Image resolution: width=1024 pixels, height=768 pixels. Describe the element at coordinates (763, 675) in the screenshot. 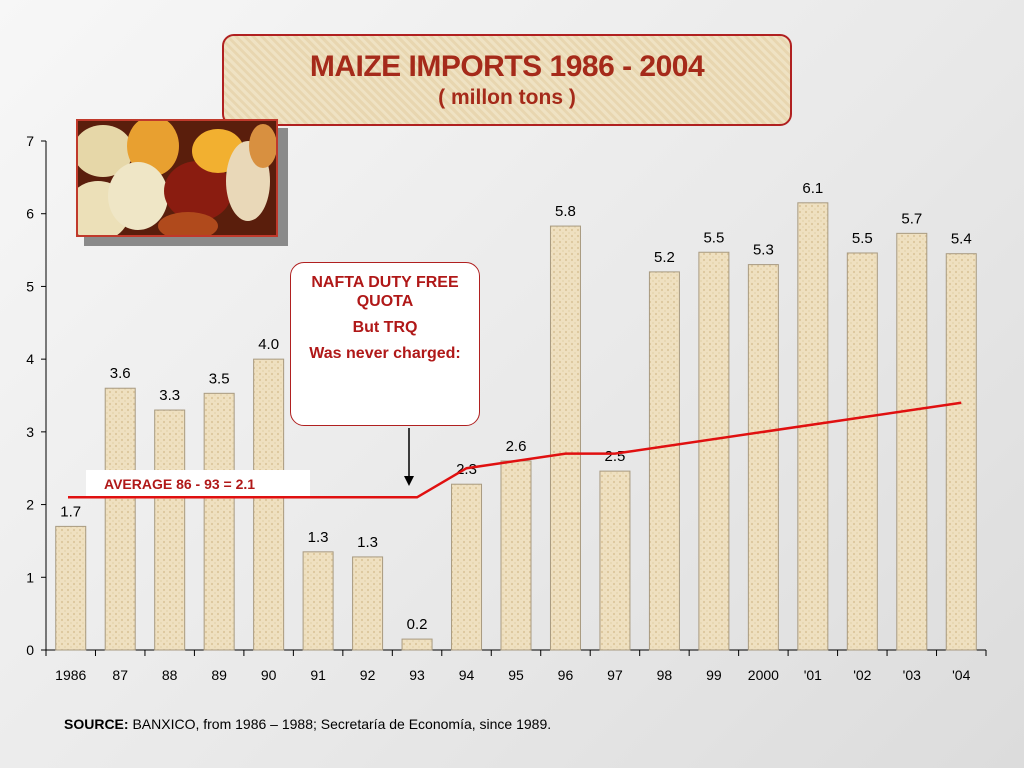

I see `x-tick-label: 2000` at that location.